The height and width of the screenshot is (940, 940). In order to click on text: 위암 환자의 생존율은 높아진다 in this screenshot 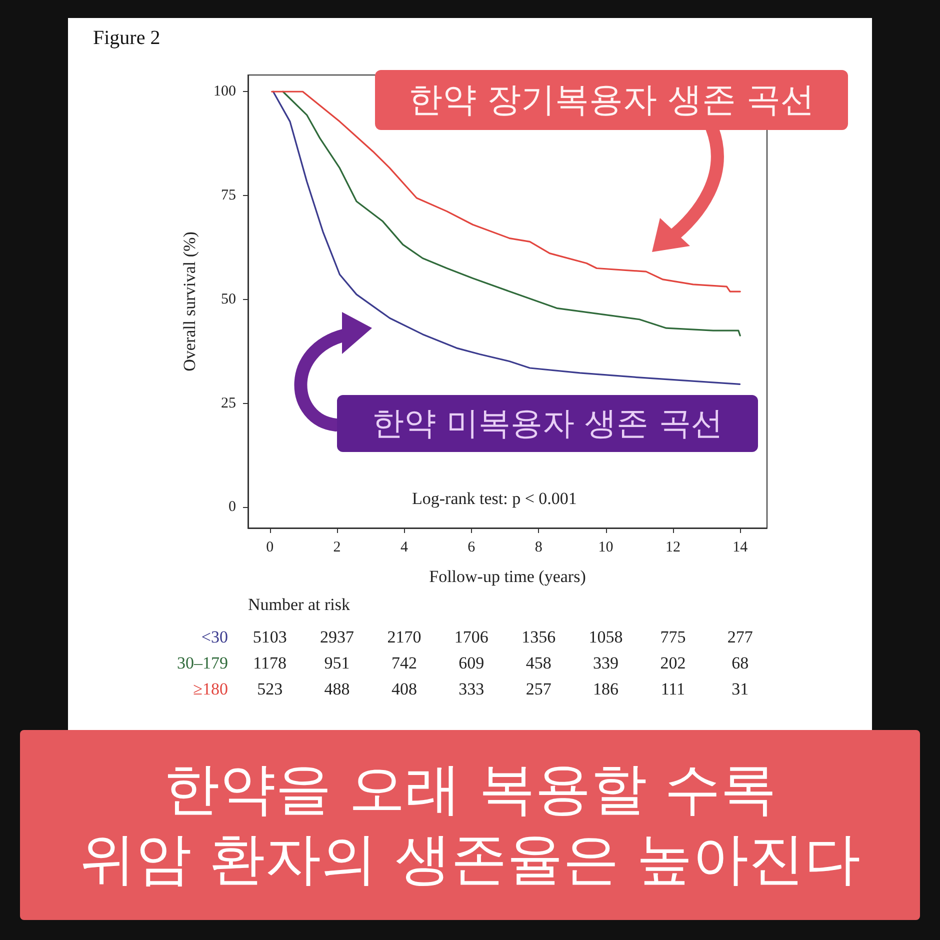, I will do `click(470, 860)`.